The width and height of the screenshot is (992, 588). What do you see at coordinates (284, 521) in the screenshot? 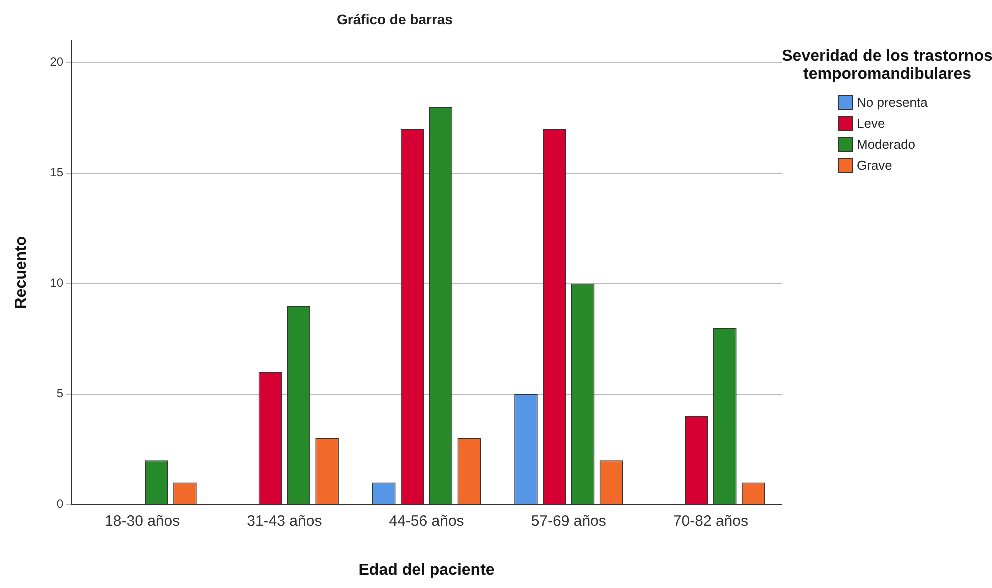
I see `x-tick-label: 31-43 años` at bounding box center [284, 521].